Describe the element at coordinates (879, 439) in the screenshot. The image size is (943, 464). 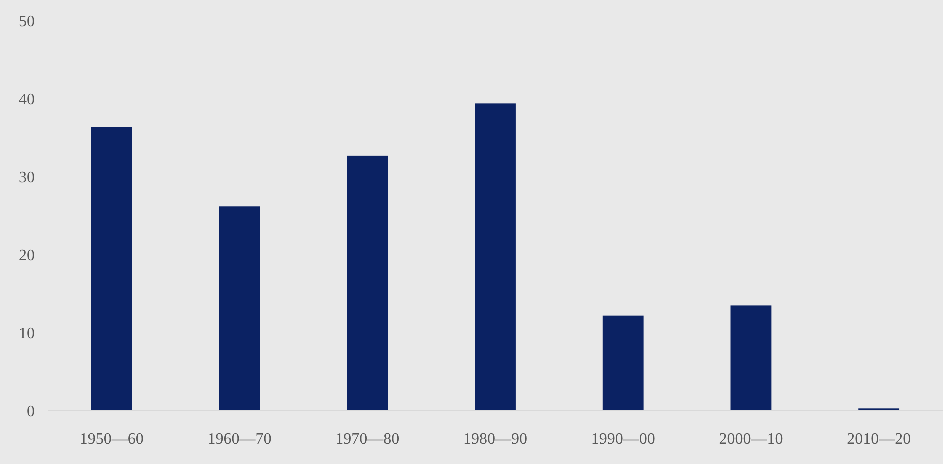
I see `x-tick-label: 2010—20` at that location.